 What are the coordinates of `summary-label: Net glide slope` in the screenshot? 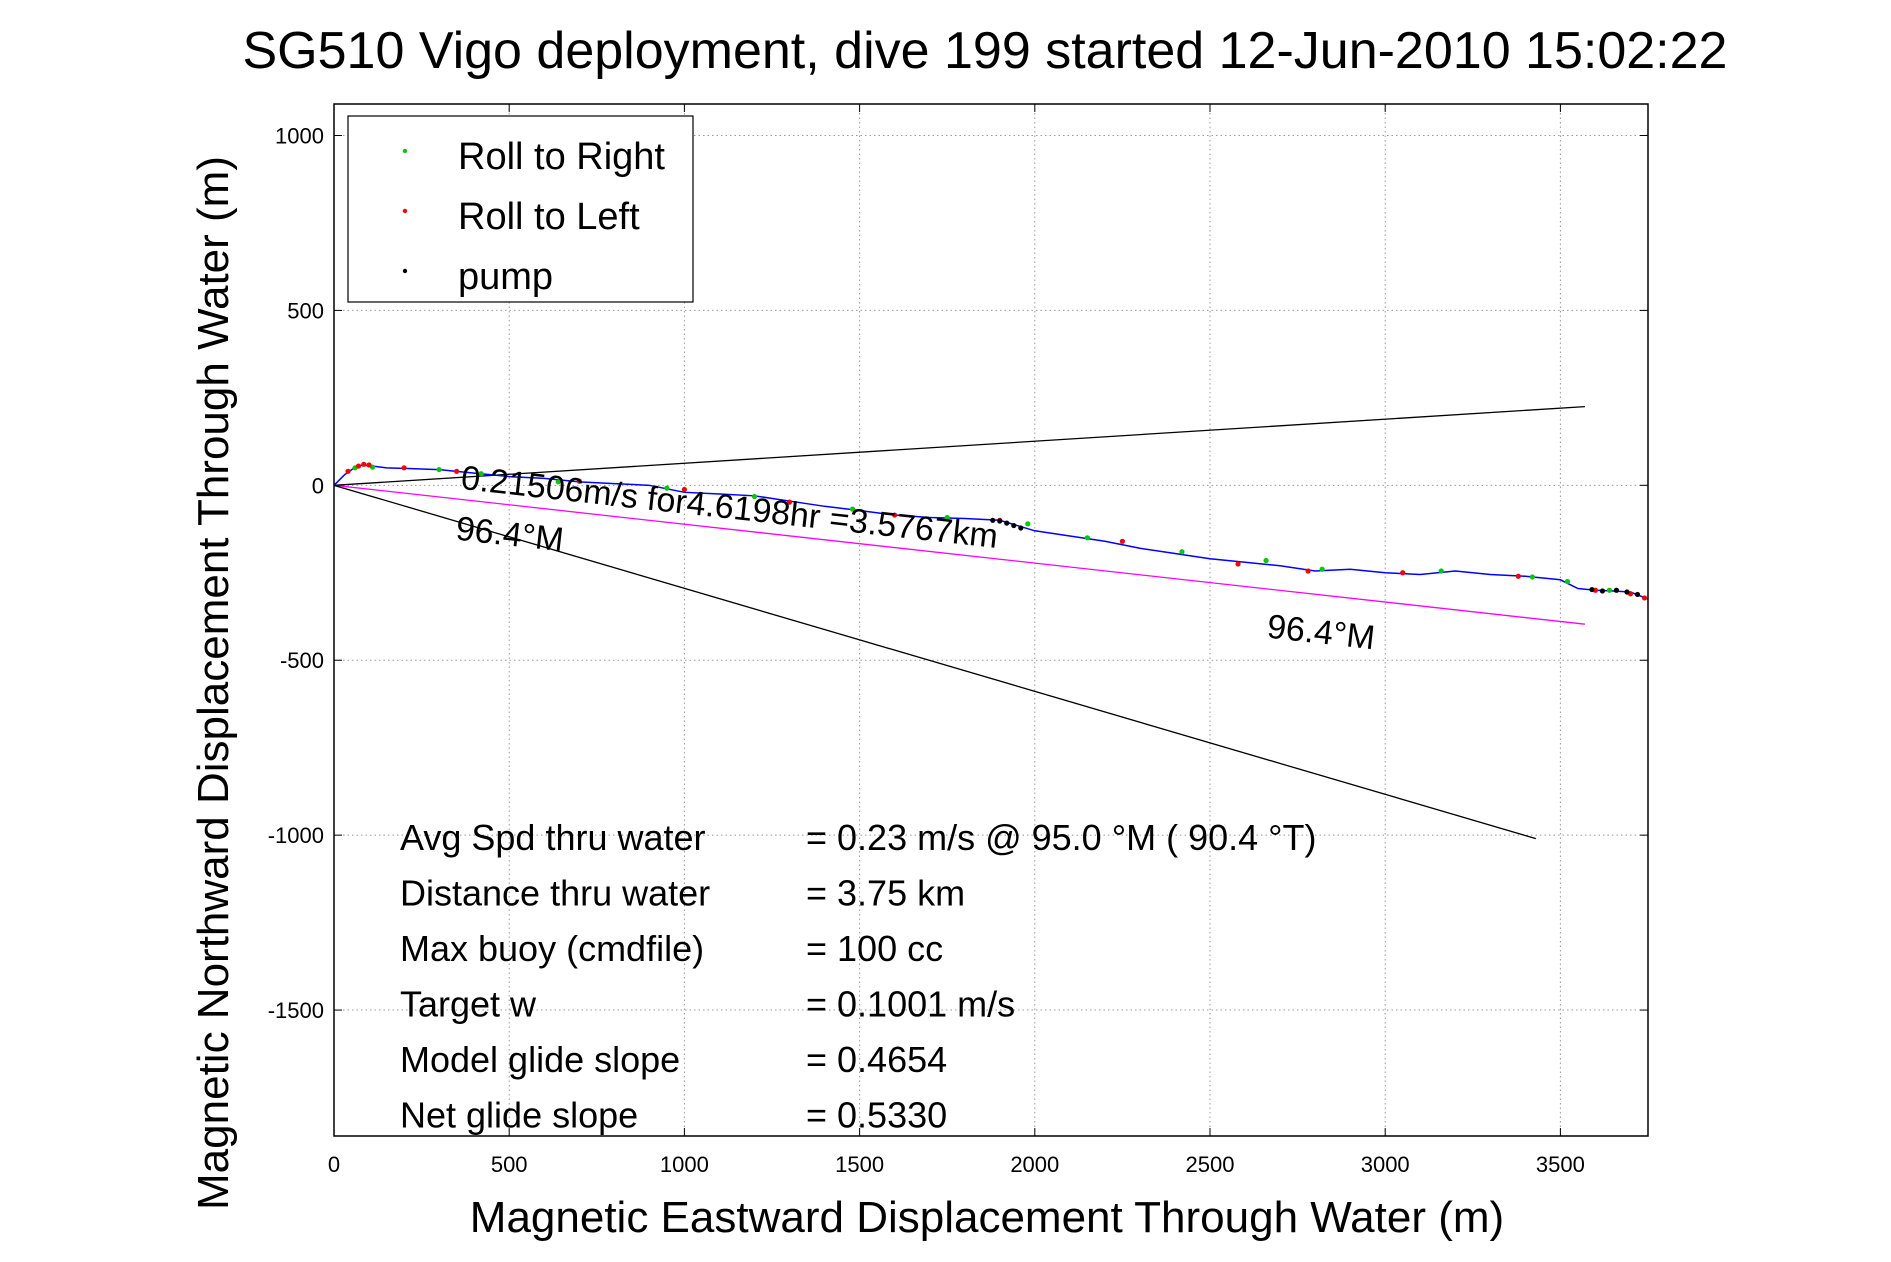 It's located at (519, 1115).